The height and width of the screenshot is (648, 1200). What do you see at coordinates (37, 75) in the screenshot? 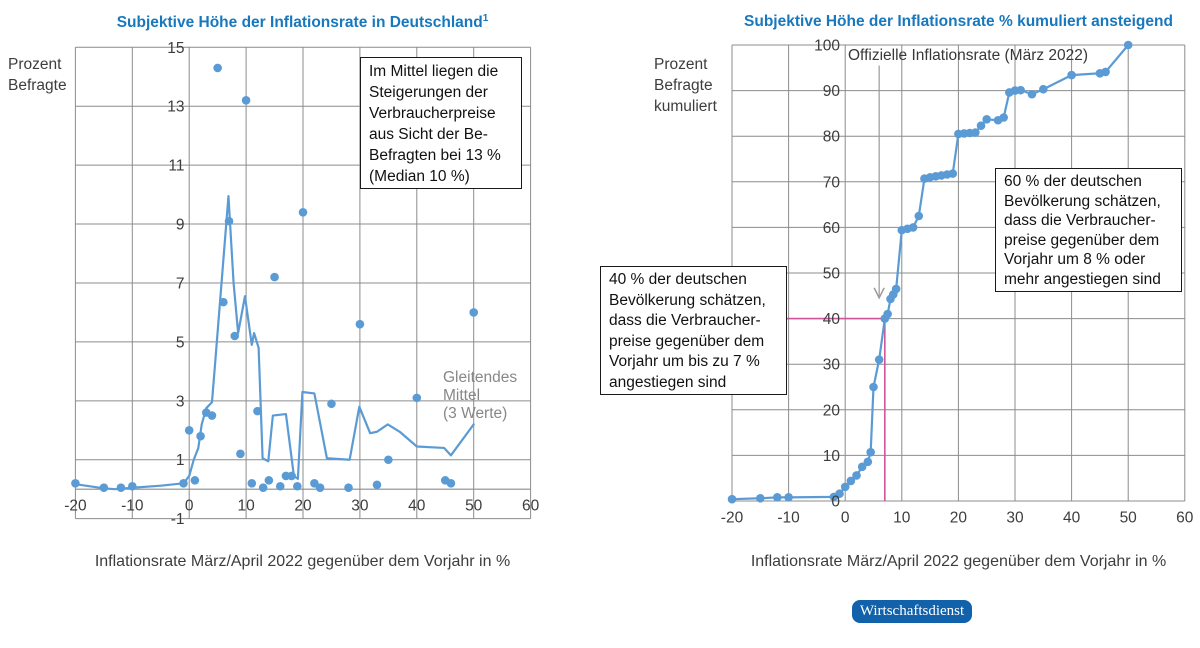
I see `left-y-axis-label: Prozent Befragte` at bounding box center [37, 75].